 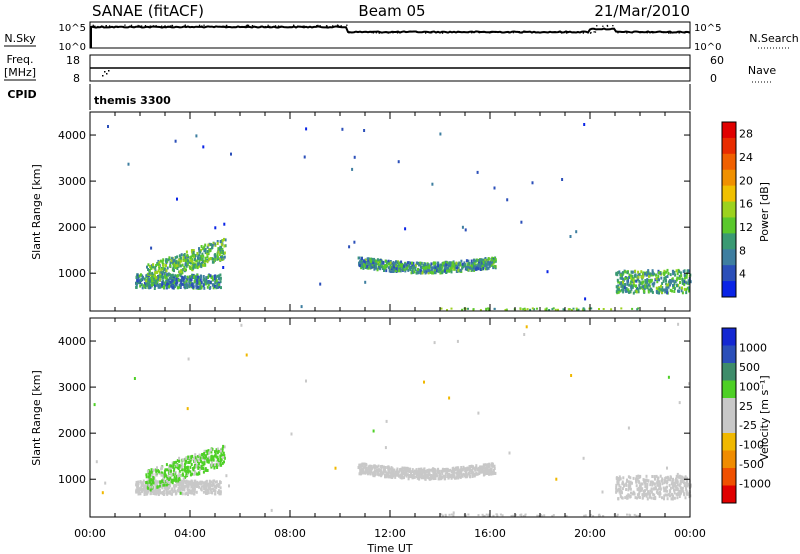 What do you see at coordinates (729, 257) in the screenshot?
I see `colorbar-segment` at bounding box center [729, 257].